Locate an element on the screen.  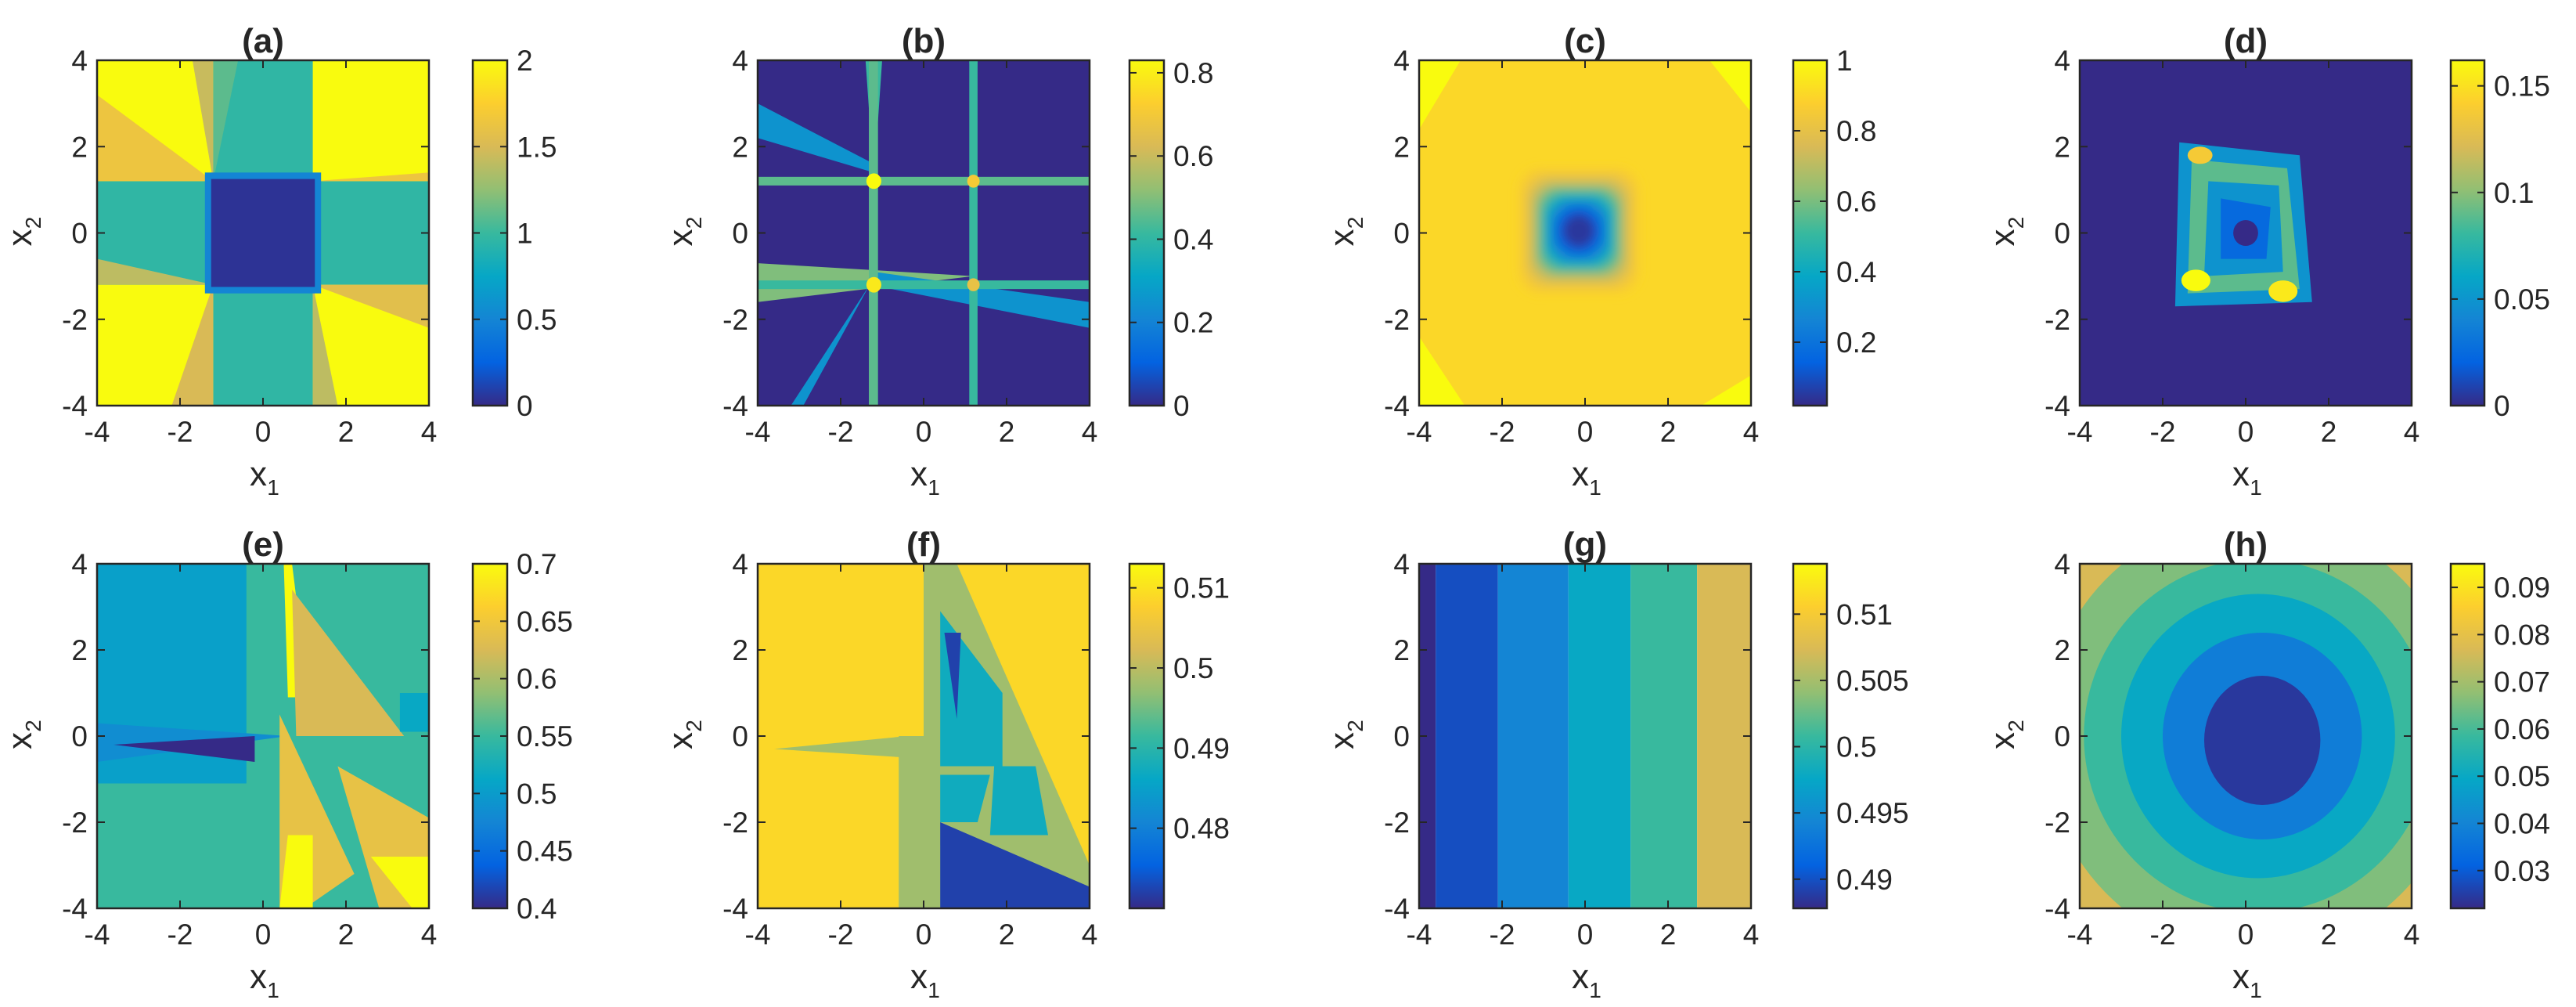
colorbar-tick-label: 0.04 is located at coordinates (2522, 824).